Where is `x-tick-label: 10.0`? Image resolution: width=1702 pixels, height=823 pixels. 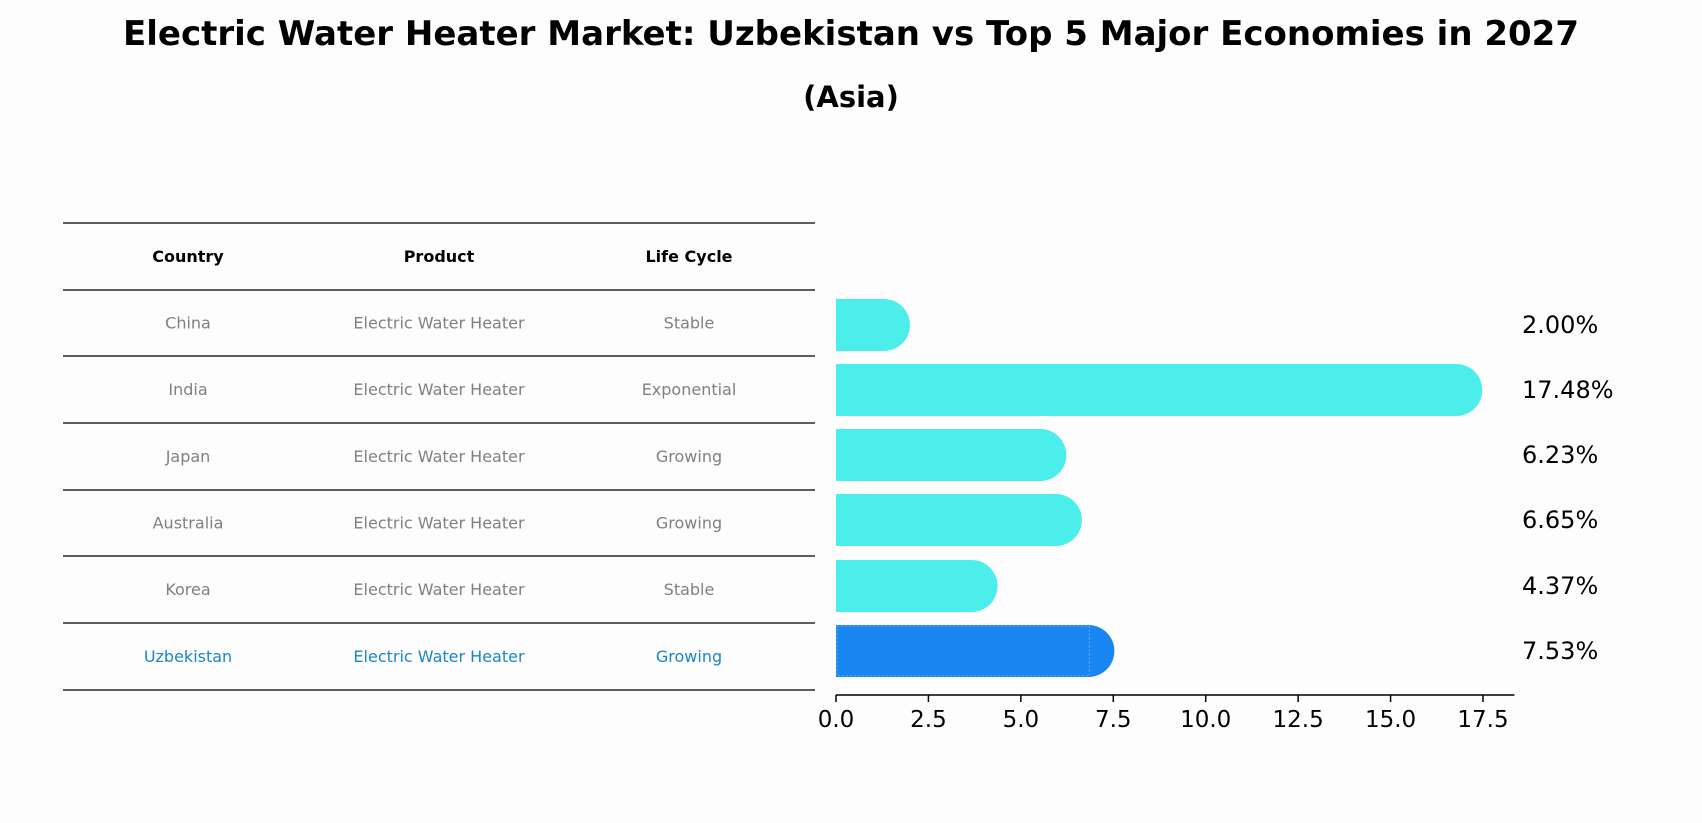 x-tick-label: 10.0 is located at coordinates (1205, 720).